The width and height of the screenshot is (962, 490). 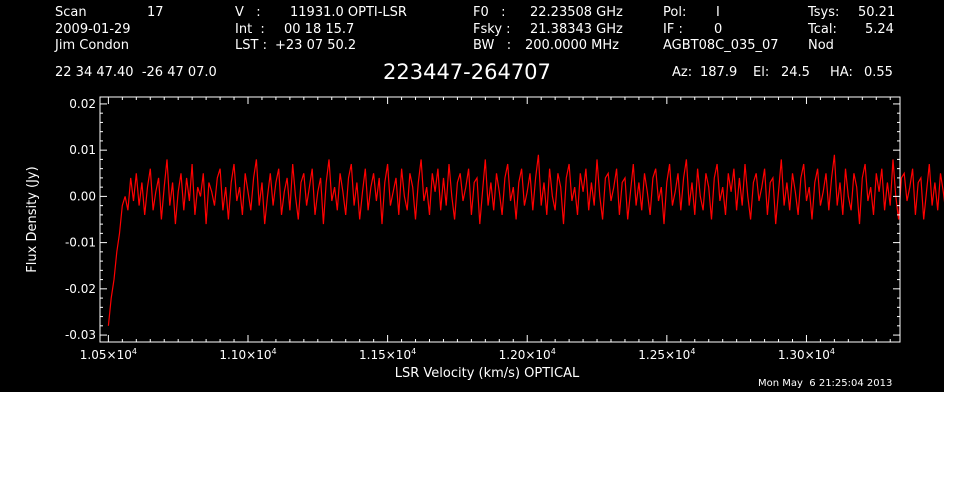 What do you see at coordinates (319, 29) in the screenshot?
I see `int-value: 00 18 15.7` at bounding box center [319, 29].